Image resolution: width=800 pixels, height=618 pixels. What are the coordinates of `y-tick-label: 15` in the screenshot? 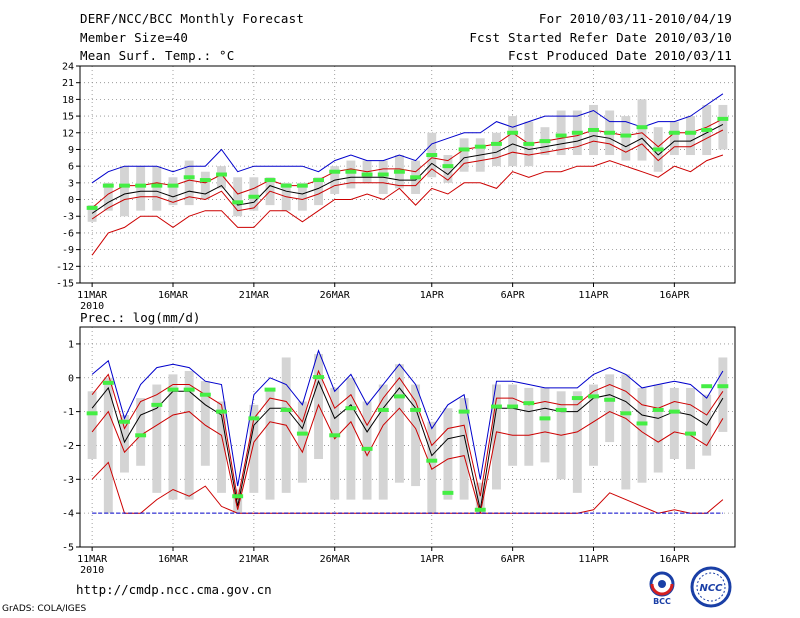 It's located at (68, 117).